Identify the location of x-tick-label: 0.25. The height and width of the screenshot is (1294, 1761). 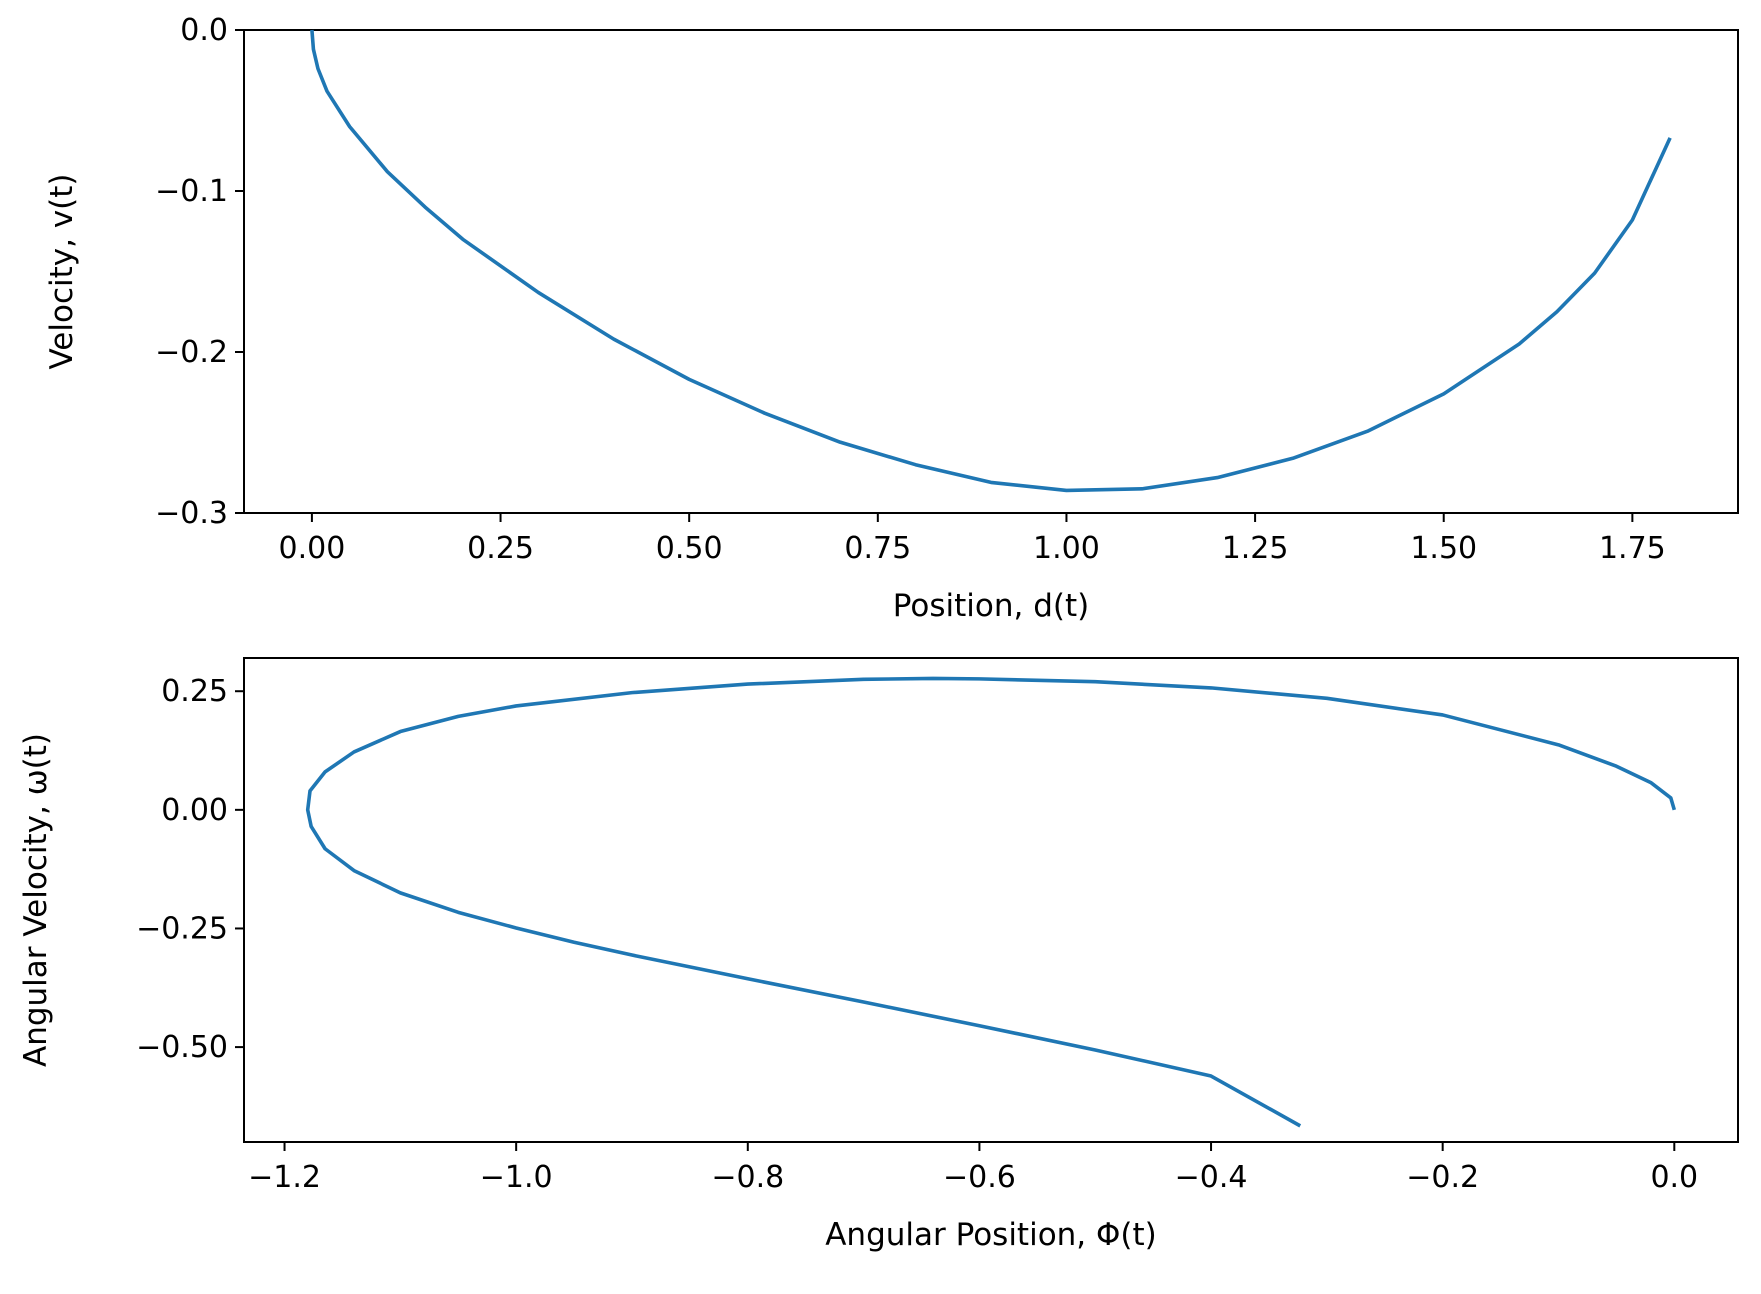
(500, 548).